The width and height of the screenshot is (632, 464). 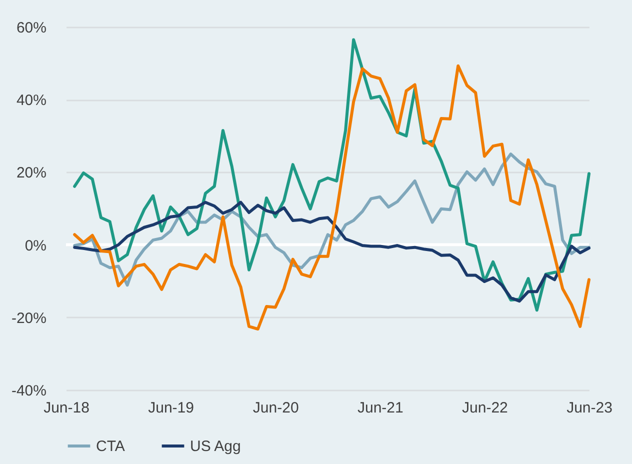 What do you see at coordinates (380, 408) in the screenshot?
I see `x-tick-label: Jun-21` at bounding box center [380, 408].